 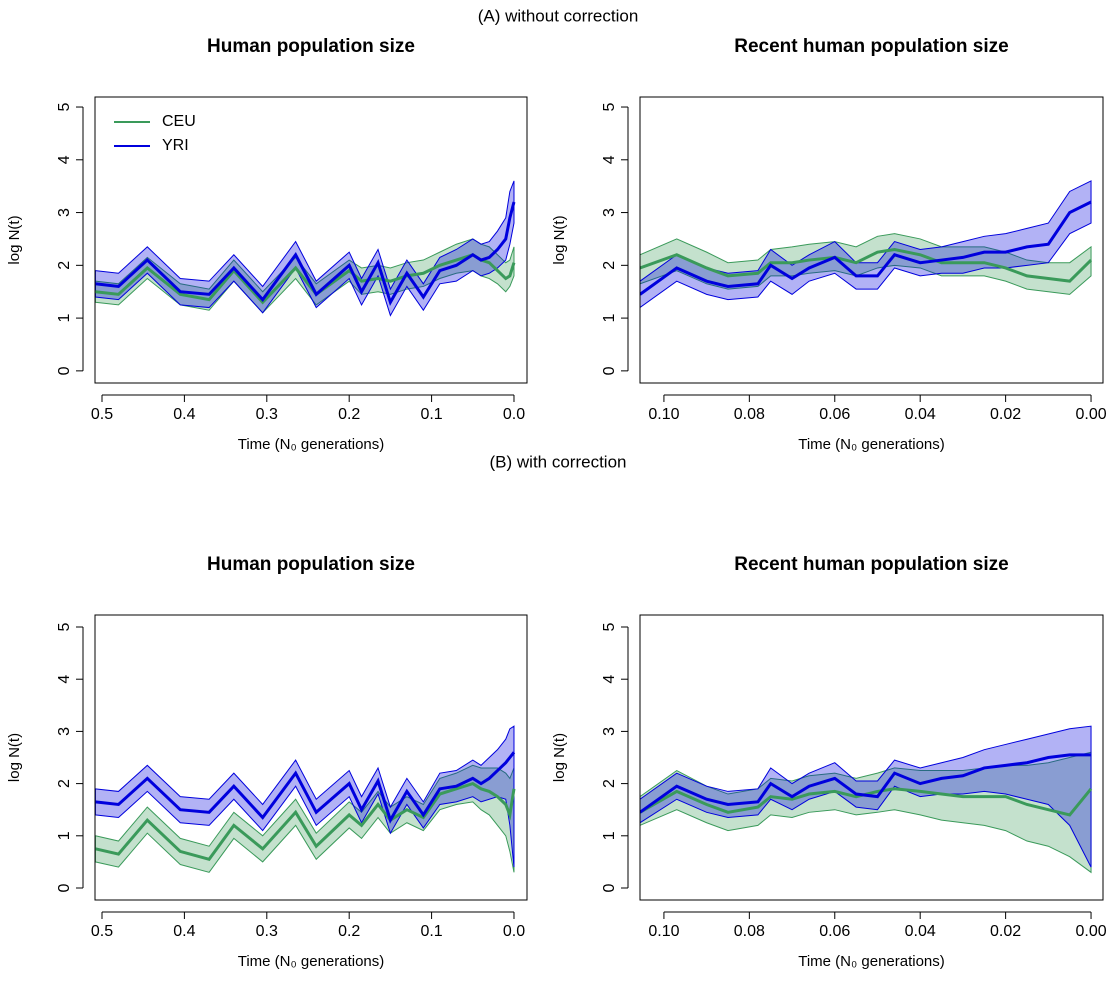 What do you see at coordinates (558, 15) in the screenshot?
I see `section-title: (A) without correction` at bounding box center [558, 15].